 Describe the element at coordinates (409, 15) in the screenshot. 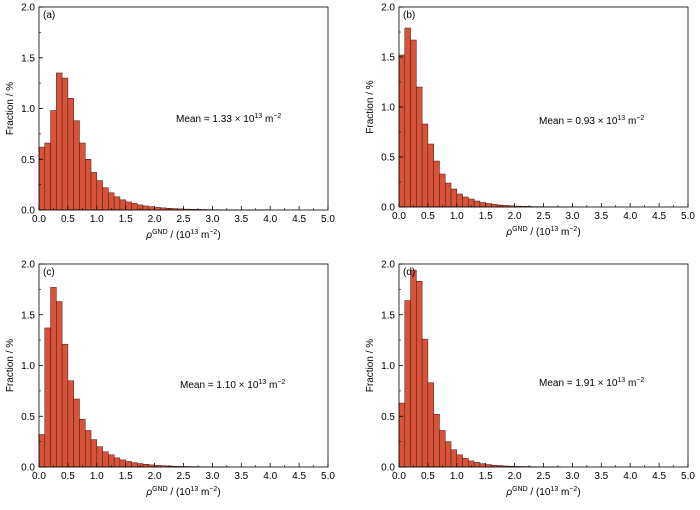

I see `panel-label: (b)` at that location.